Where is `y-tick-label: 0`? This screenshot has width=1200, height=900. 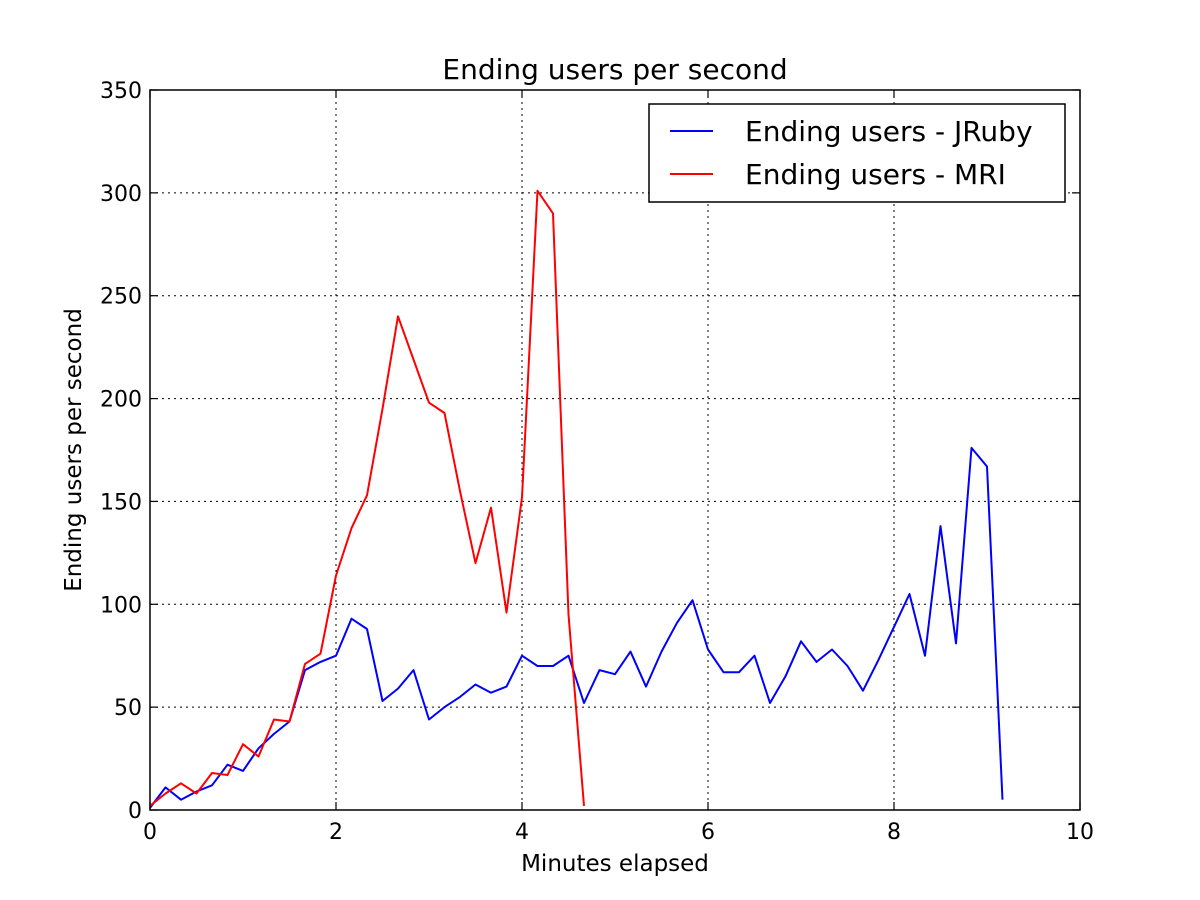
y-tick-label: 0 is located at coordinates (135, 811).